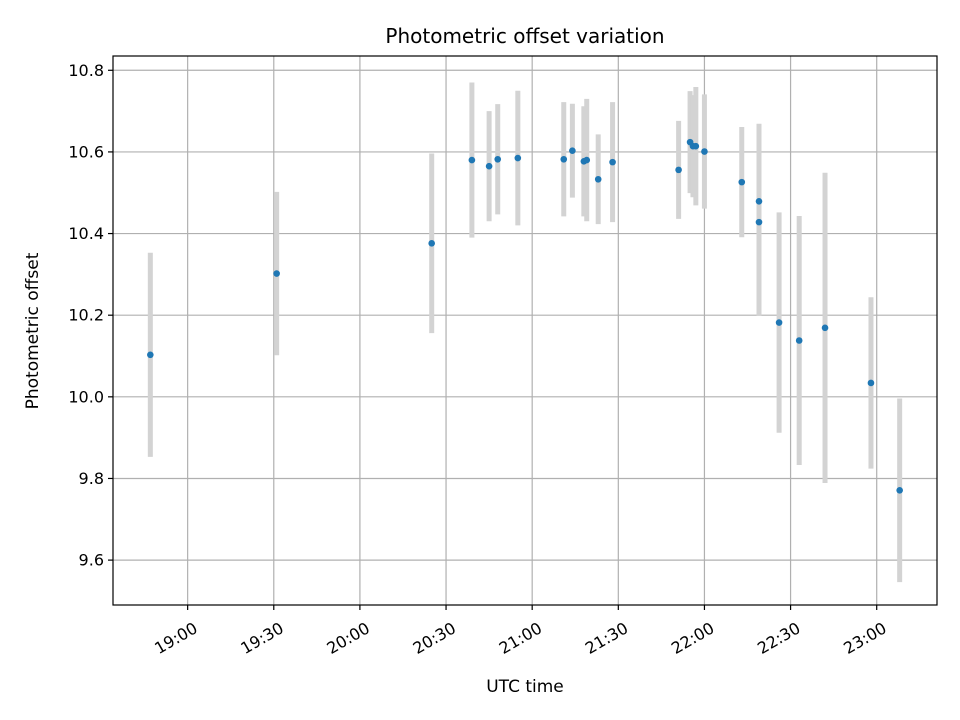 The image size is (960, 720). What do you see at coordinates (86, 396) in the screenshot?
I see `y-tick-label-2: 10.0` at bounding box center [86, 396].